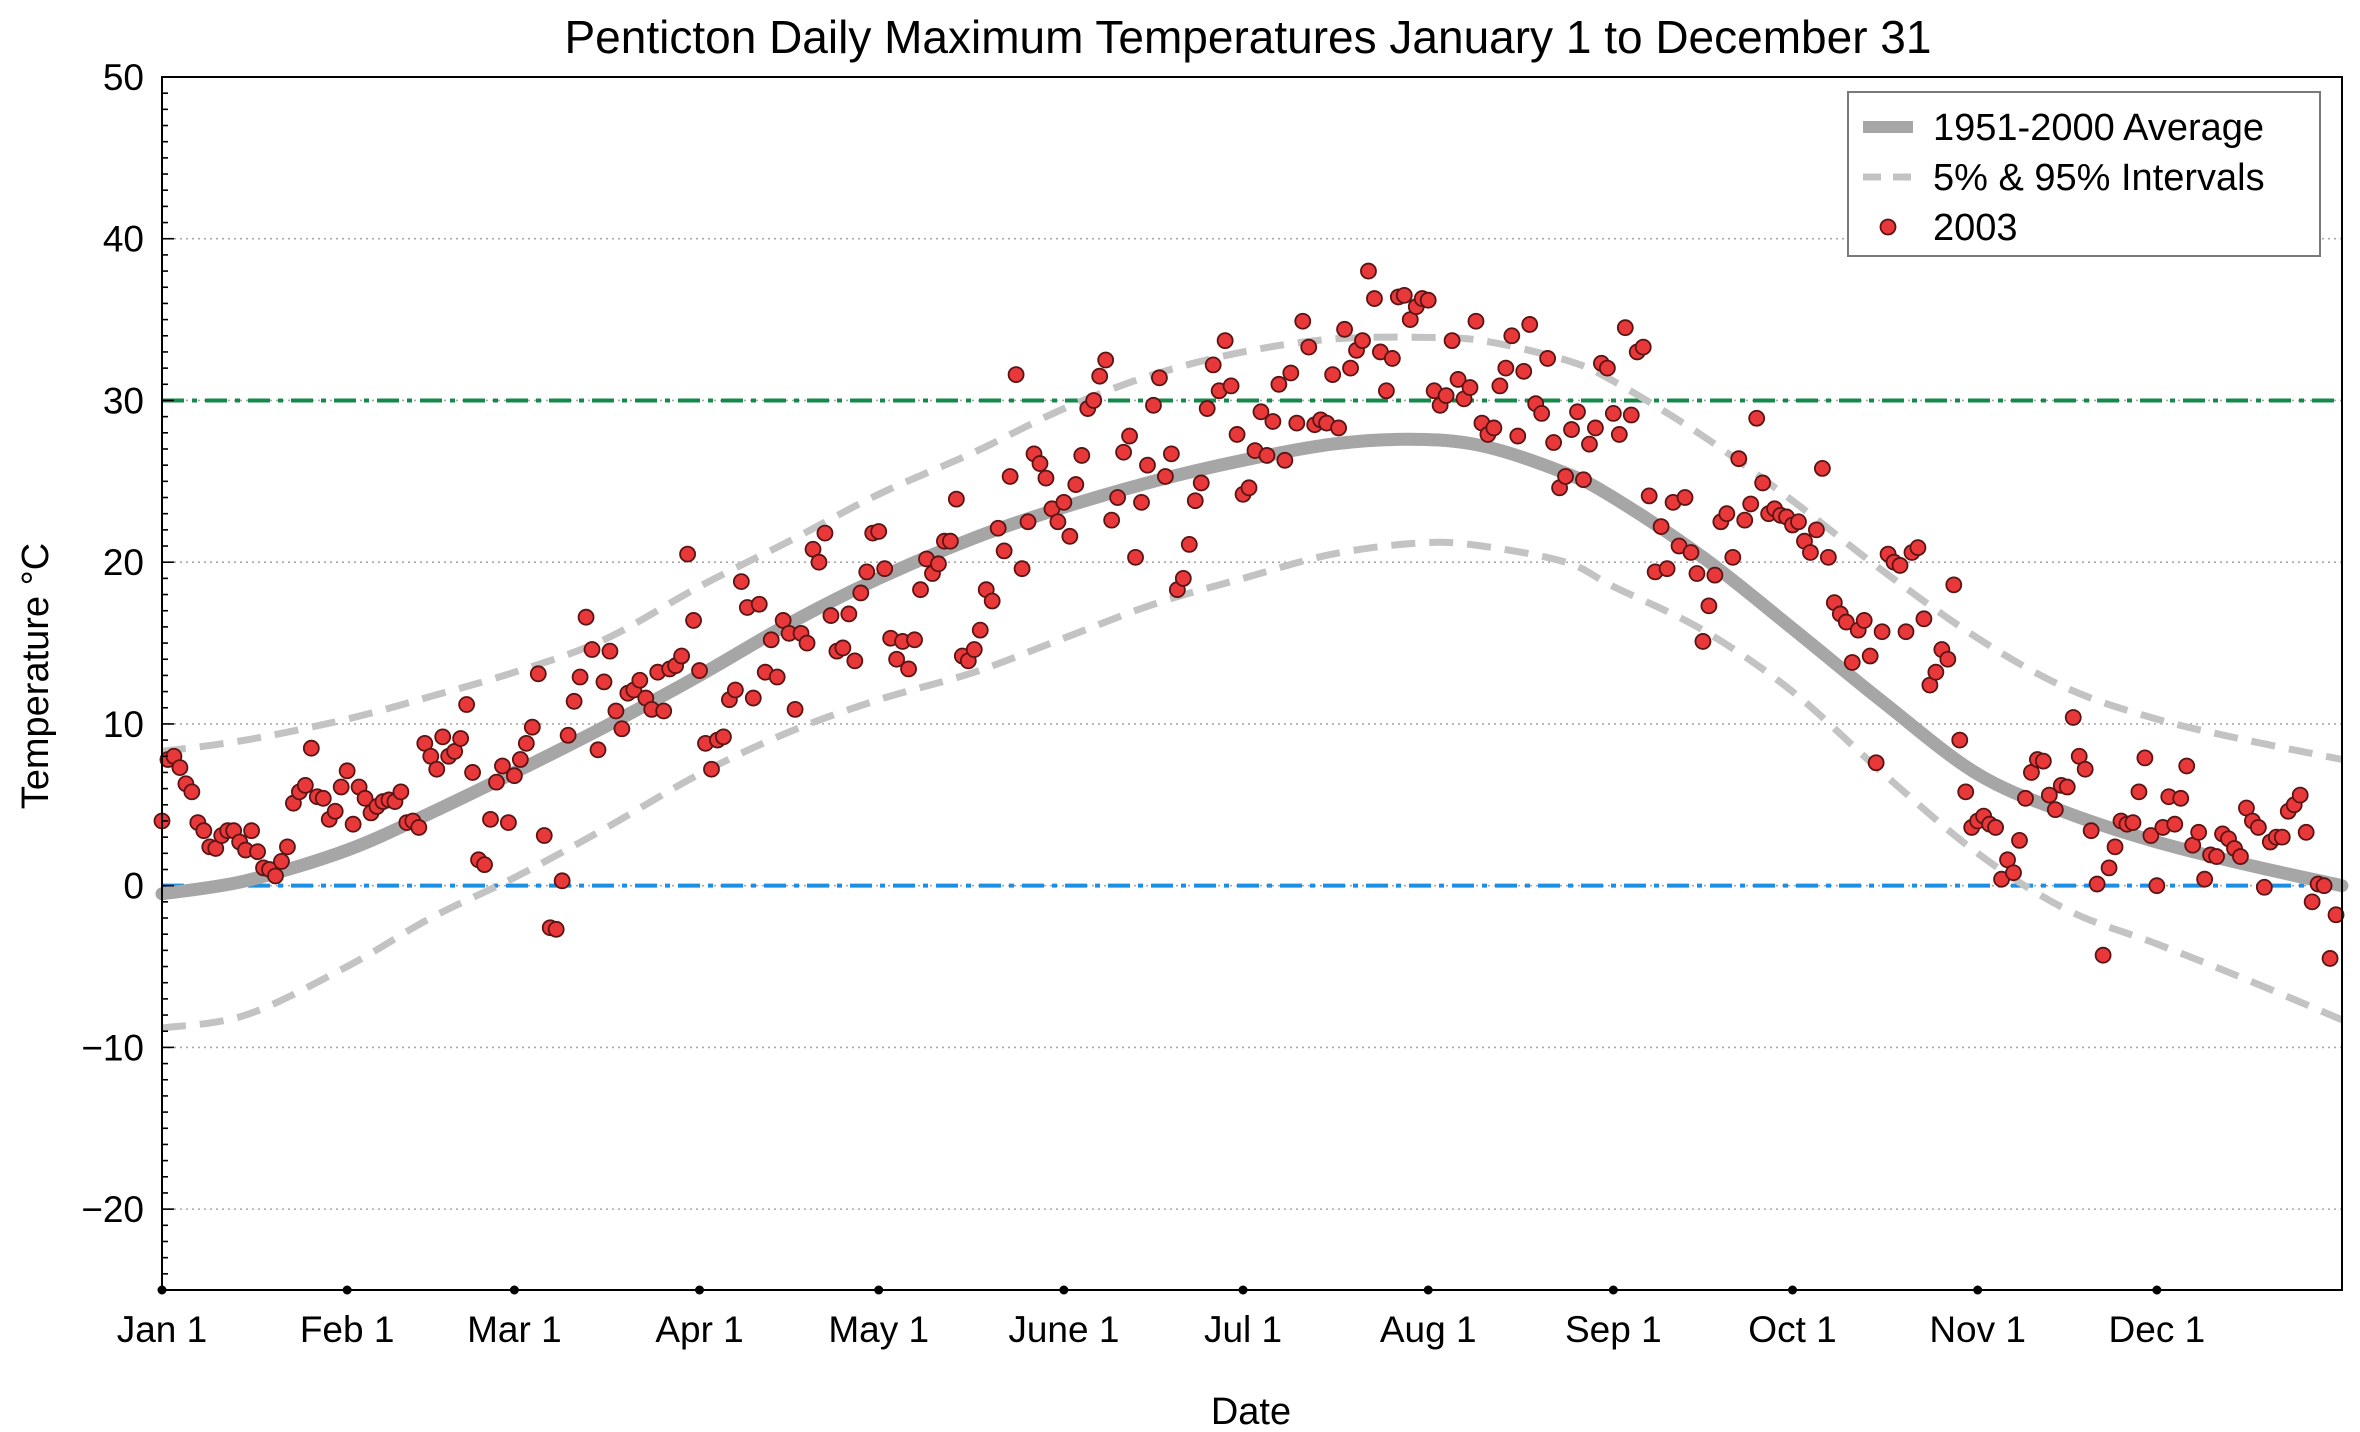 Image resolution: width=2360 pixels, height=1432 pixels. What do you see at coordinates (1977, 1329) in the screenshot?
I see `x-tick-label: Nov 1` at bounding box center [1977, 1329].